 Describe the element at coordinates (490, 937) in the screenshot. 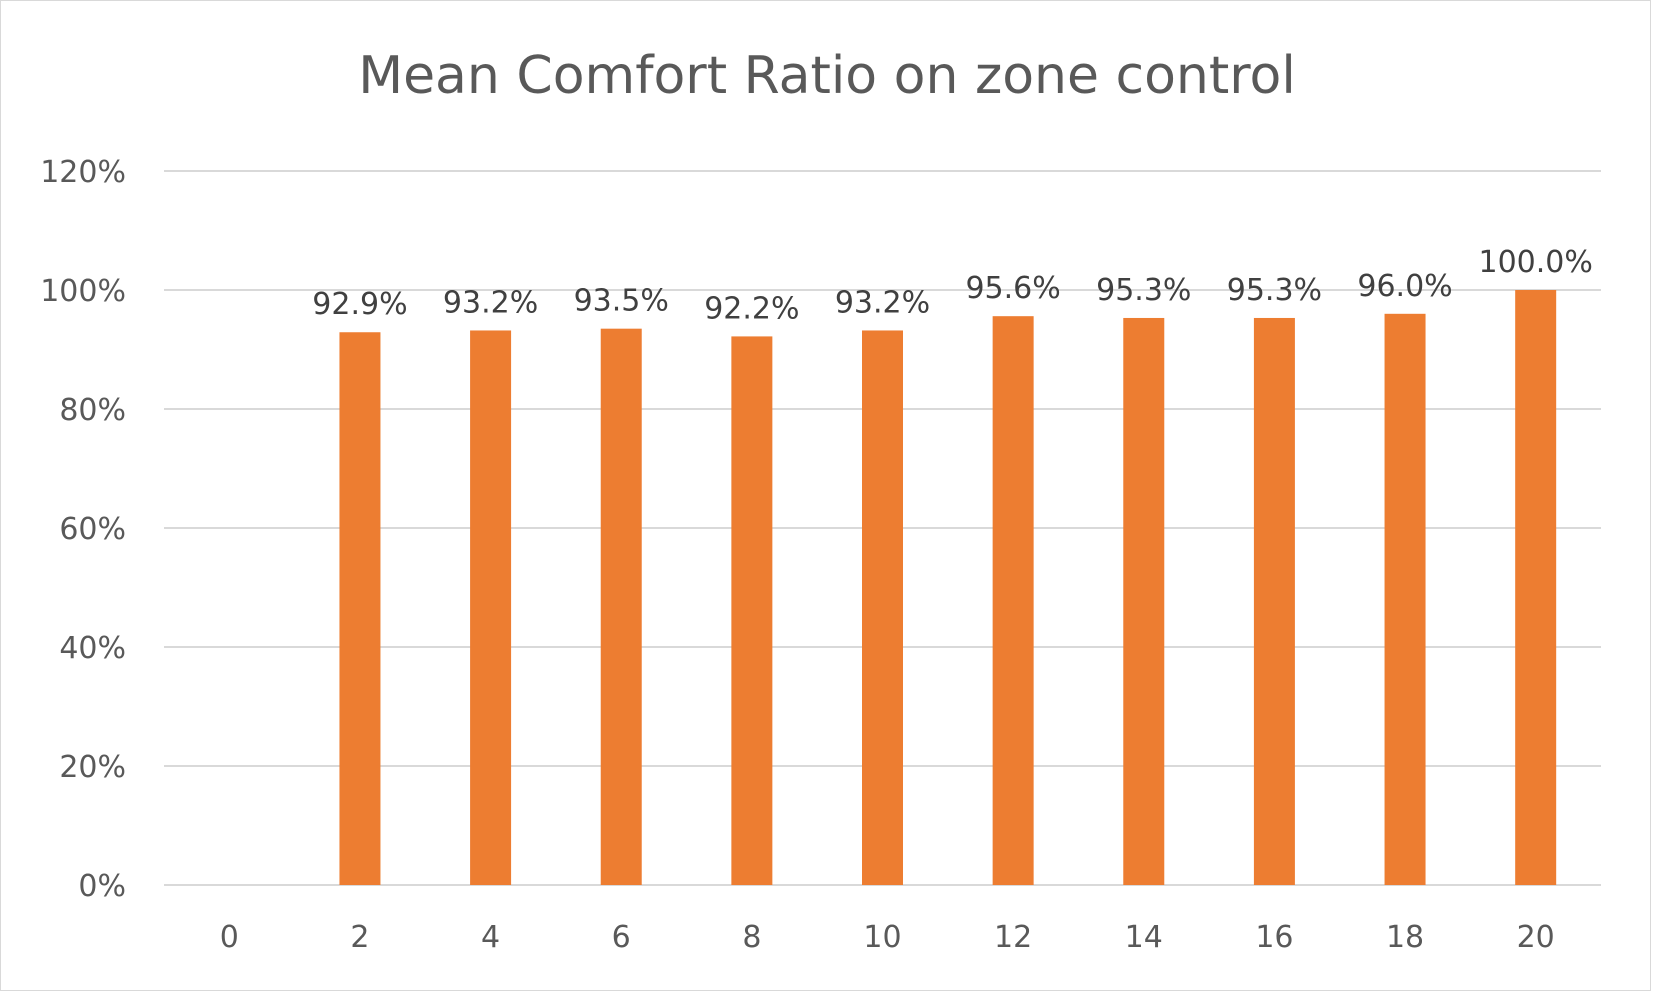

I see `x-tick-label: 4` at that location.